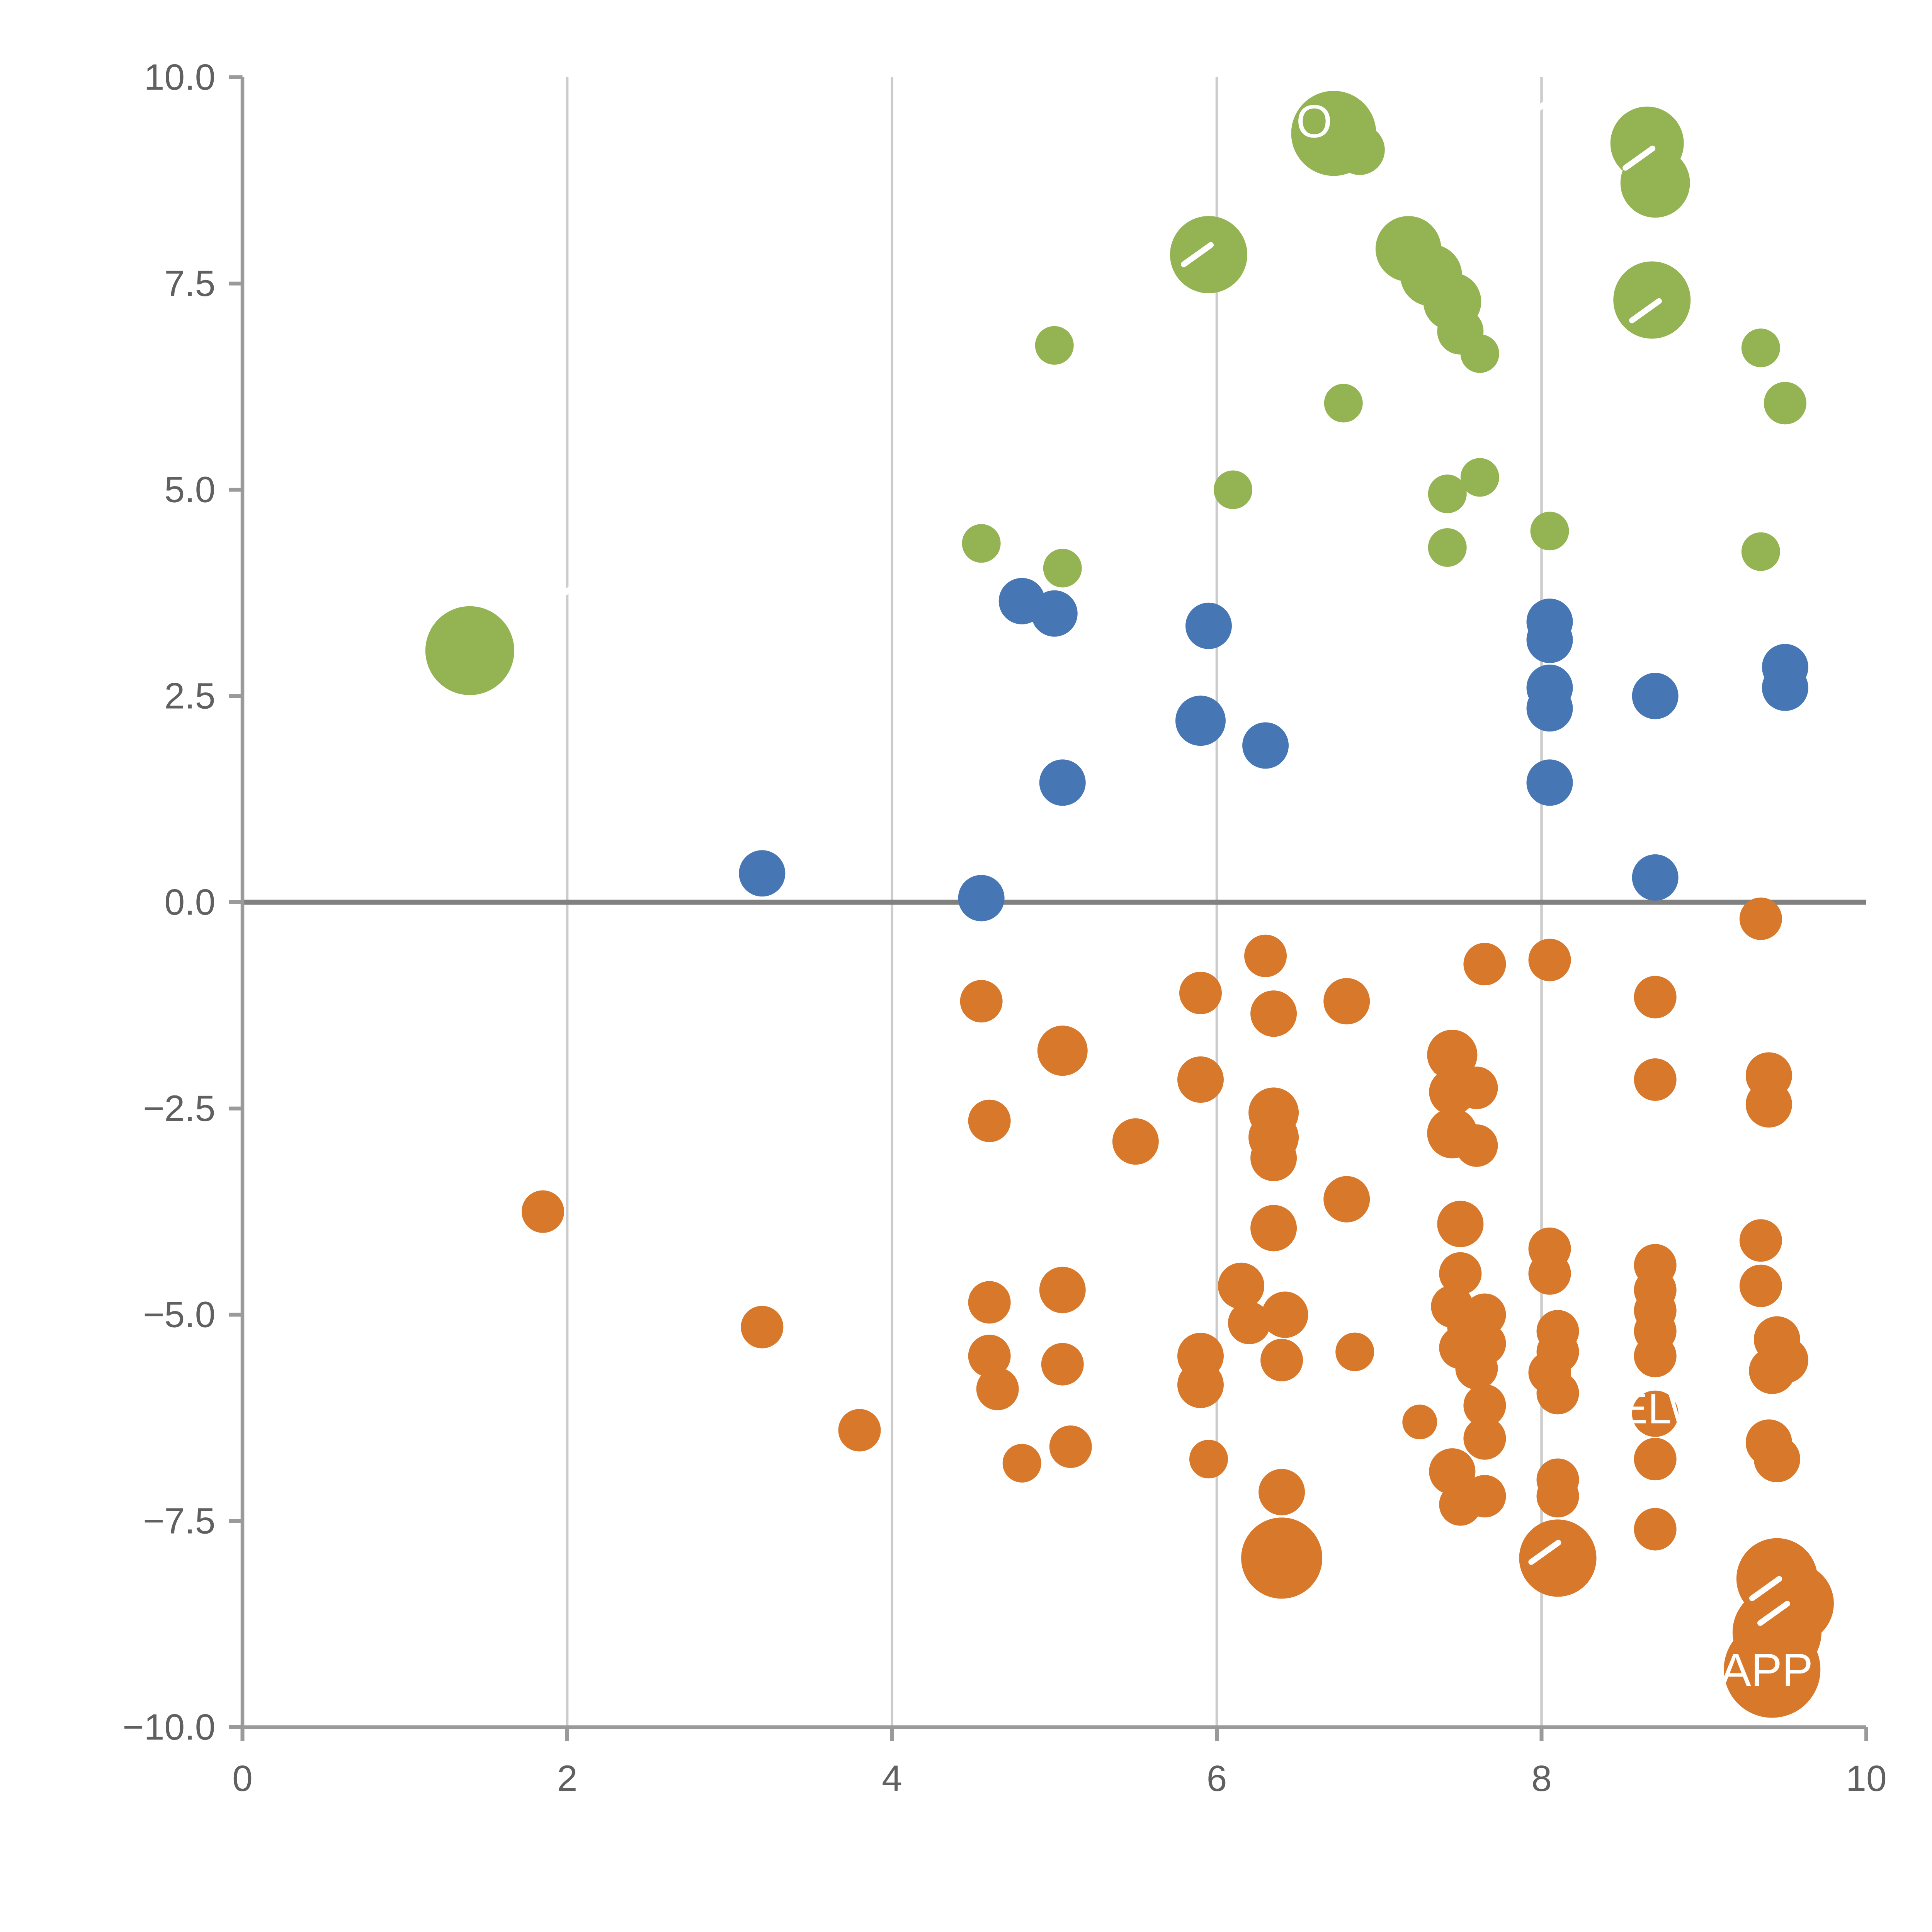 The height and width of the screenshot is (1932, 1932). What do you see at coordinates (190, 695) in the screenshot?
I see `y-tick-label: 2.5` at bounding box center [190, 695].